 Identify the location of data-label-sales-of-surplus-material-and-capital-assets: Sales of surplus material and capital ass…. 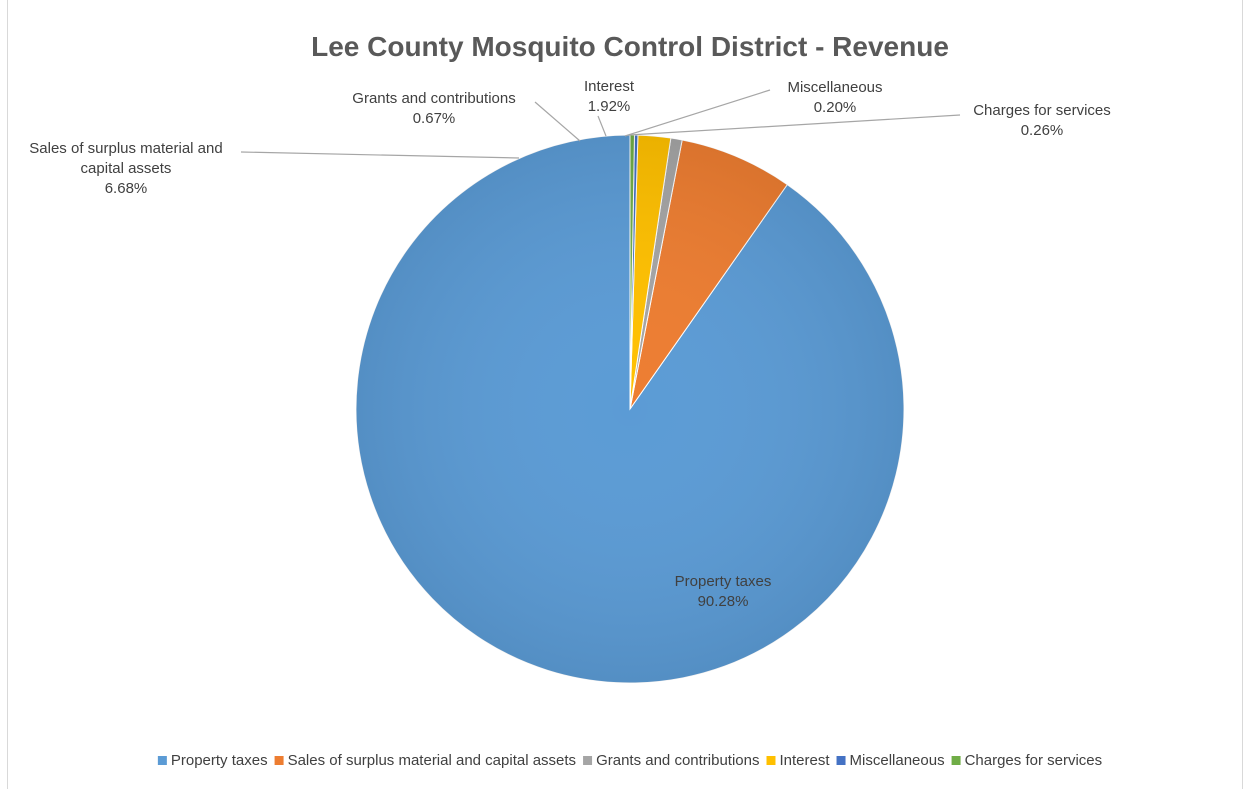
(125, 168).